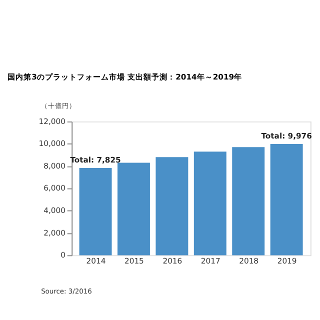 The image size is (320, 320). What do you see at coordinates (52, 143) in the screenshot?
I see `y-tick-label: 10,000` at bounding box center [52, 143].